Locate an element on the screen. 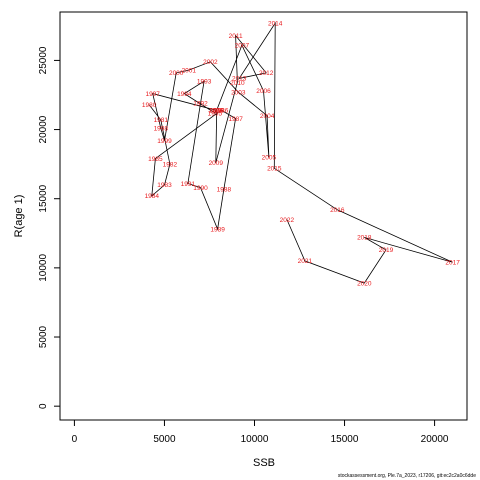 The width and height of the screenshot is (480, 480). point-label-2017: 2017 is located at coordinates (452, 263).